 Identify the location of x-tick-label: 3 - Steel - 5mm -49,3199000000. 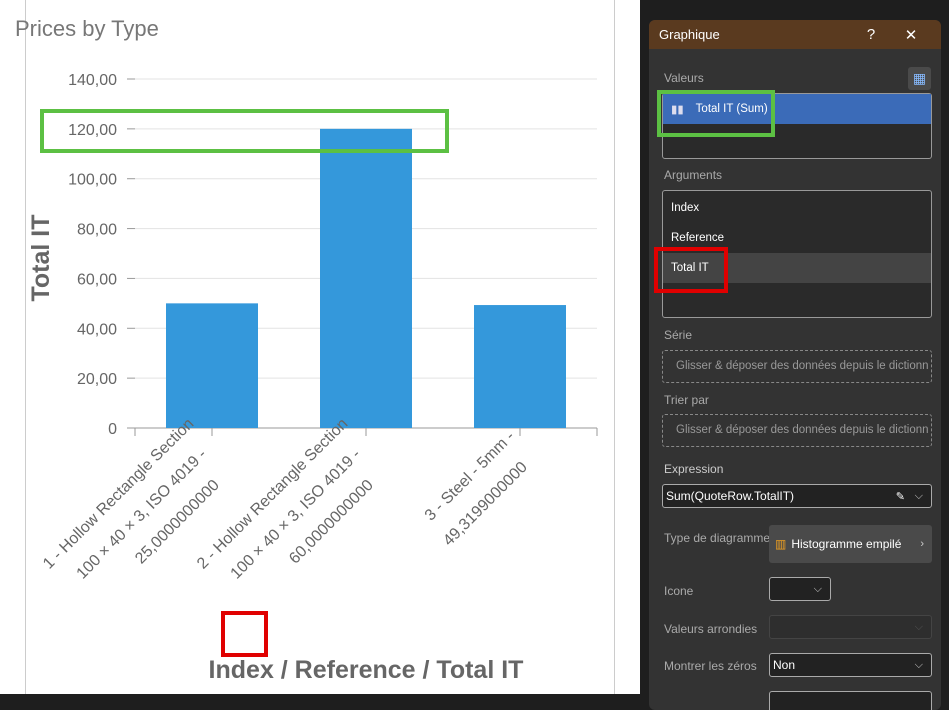
(476, 488).